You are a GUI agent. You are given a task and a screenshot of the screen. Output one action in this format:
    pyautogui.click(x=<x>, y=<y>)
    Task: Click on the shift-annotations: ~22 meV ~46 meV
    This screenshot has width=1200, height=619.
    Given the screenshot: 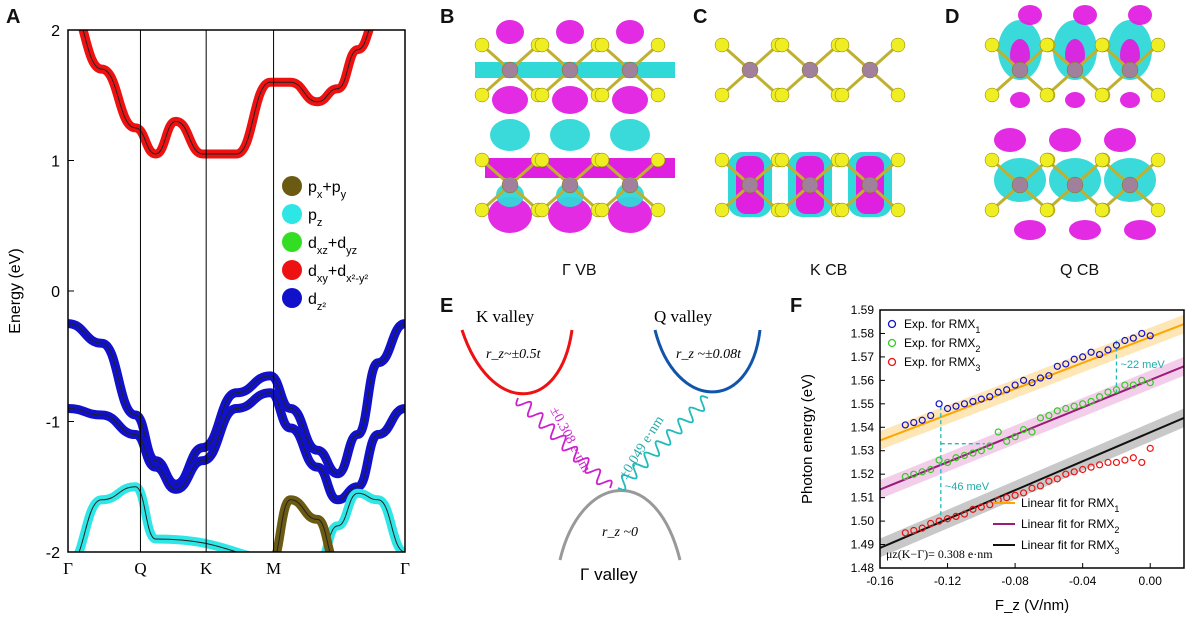 What is the action you would take?
    pyautogui.click(x=1052, y=431)
    